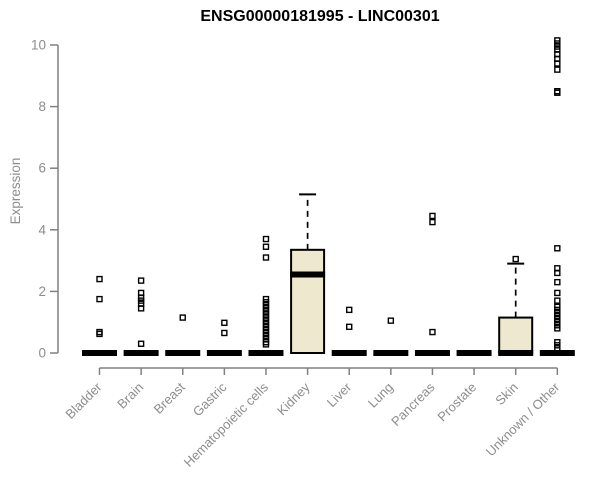 The image size is (600, 500). What do you see at coordinates (320, 16) in the screenshot?
I see `chart-title: ENSG00000181995 - LINC00301` at bounding box center [320, 16].